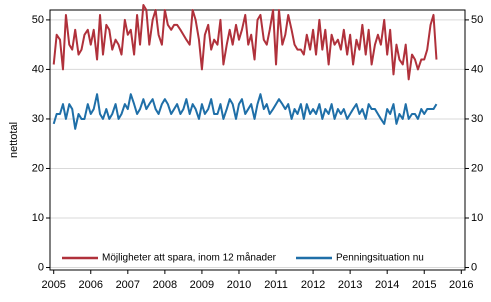  What do you see at coordinates (474, 267) in the screenshot?
I see `y2-tick-label: 0` at bounding box center [474, 267].